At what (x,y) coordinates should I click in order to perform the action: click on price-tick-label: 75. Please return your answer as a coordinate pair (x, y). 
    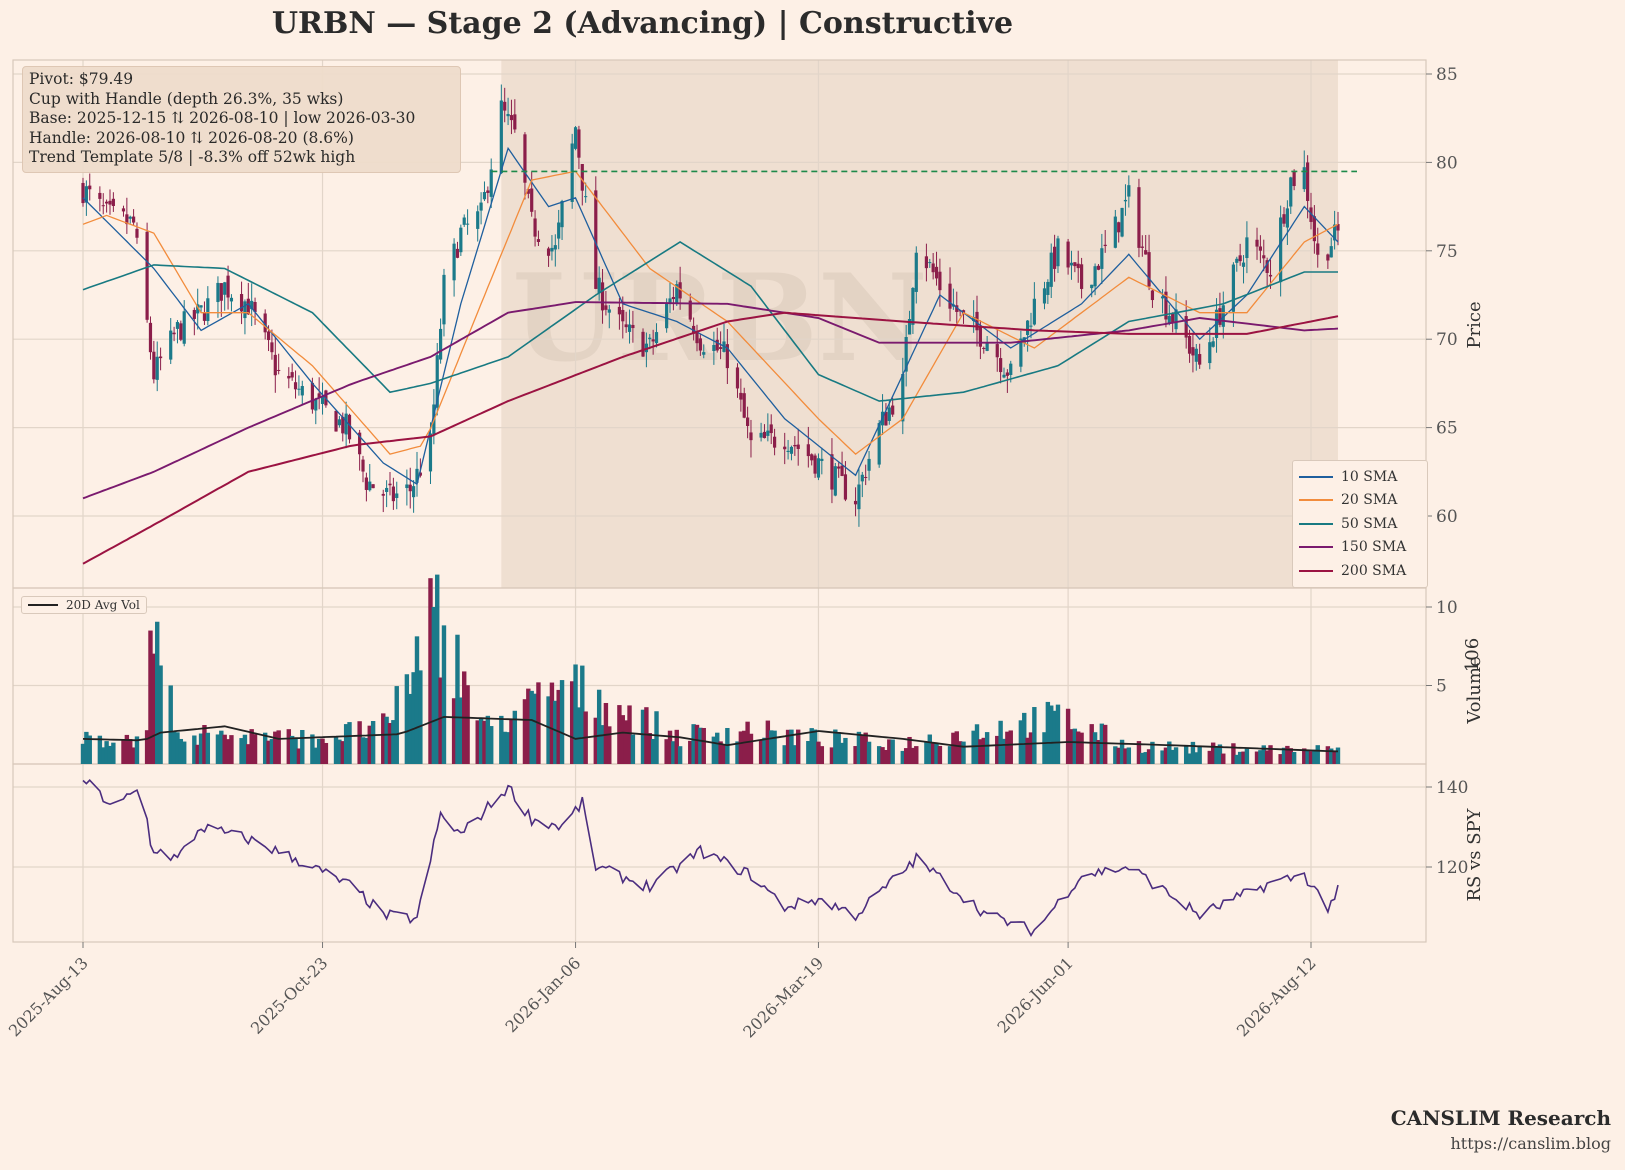
    Looking at the image, I should click on (1447, 252).